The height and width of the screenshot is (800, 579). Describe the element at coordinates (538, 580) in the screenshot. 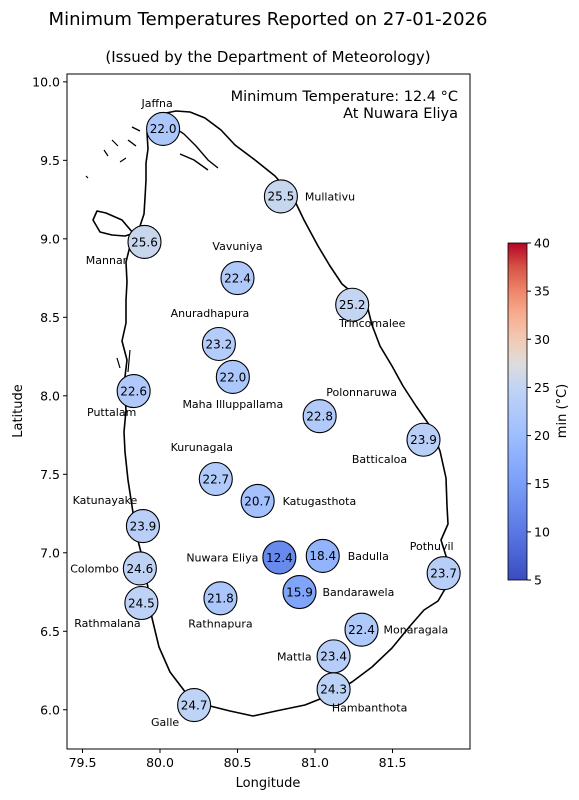

I see `colorbar-tick-label: 5` at that location.